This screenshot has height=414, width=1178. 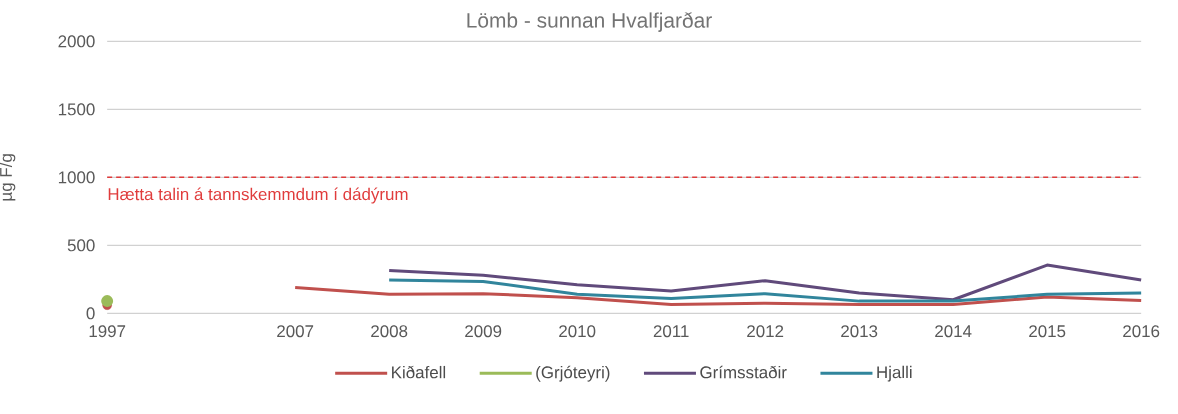 What do you see at coordinates (76, 109) in the screenshot?
I see `y-tick-label: 1500` at bounding box center [76, 109].